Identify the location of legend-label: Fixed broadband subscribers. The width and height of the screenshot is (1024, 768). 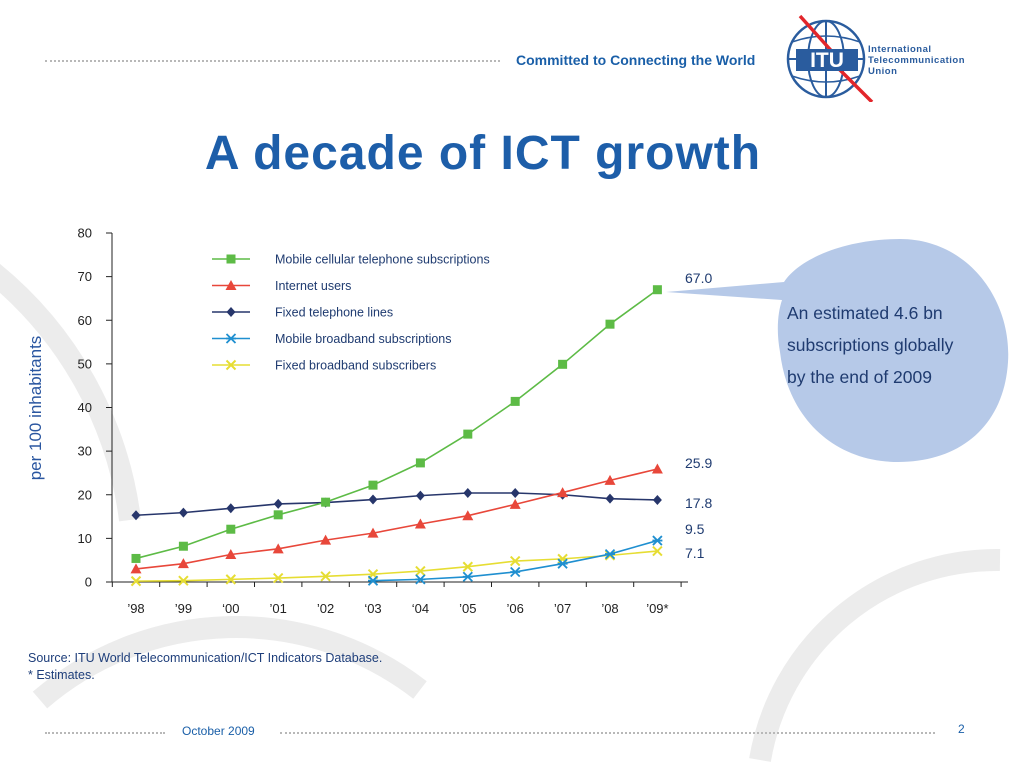
(355, 366).